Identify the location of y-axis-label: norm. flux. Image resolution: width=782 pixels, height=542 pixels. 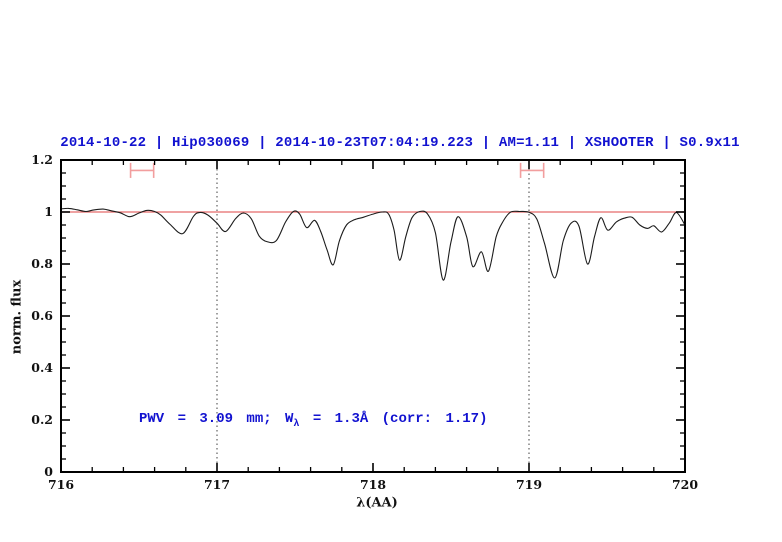
(17, 317).